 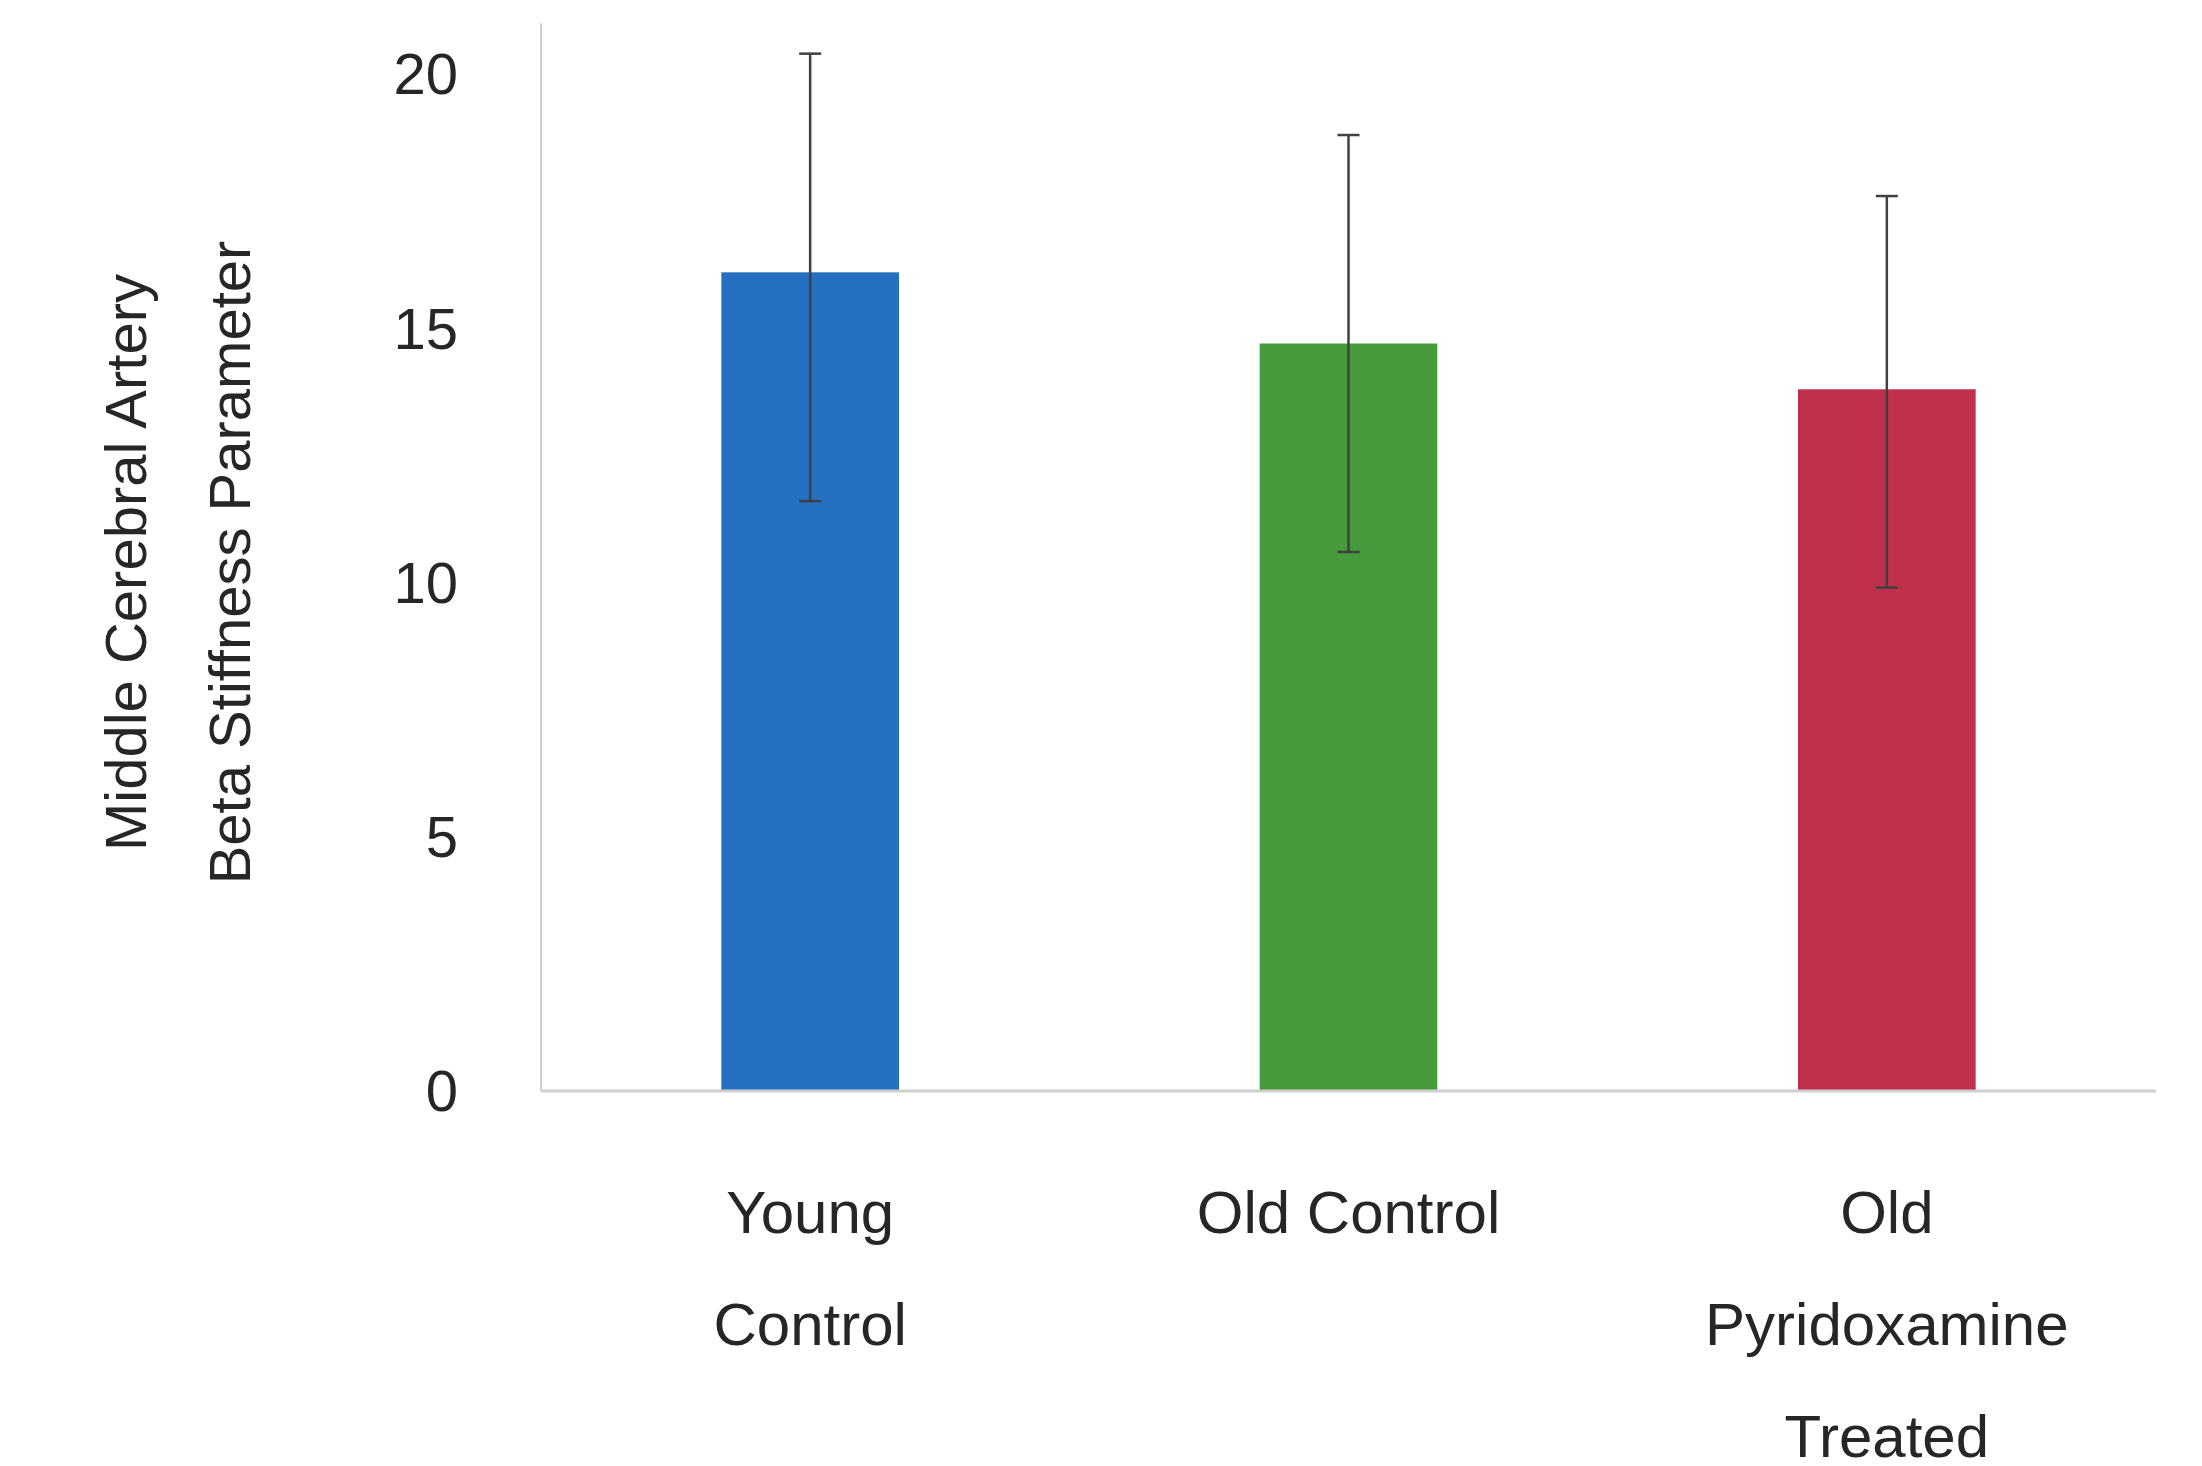 I want to click on x-tick-label: Young Control, so click(x=810, y=1268).